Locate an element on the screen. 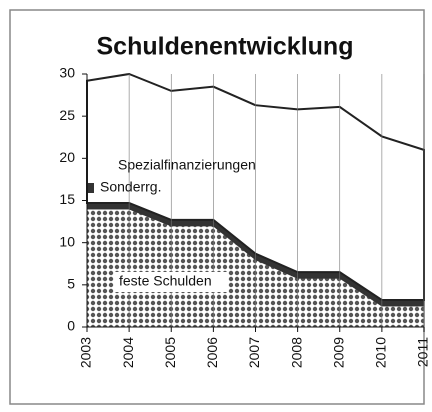  x-tick-label: 2005 is located at coordinates (170, 352).